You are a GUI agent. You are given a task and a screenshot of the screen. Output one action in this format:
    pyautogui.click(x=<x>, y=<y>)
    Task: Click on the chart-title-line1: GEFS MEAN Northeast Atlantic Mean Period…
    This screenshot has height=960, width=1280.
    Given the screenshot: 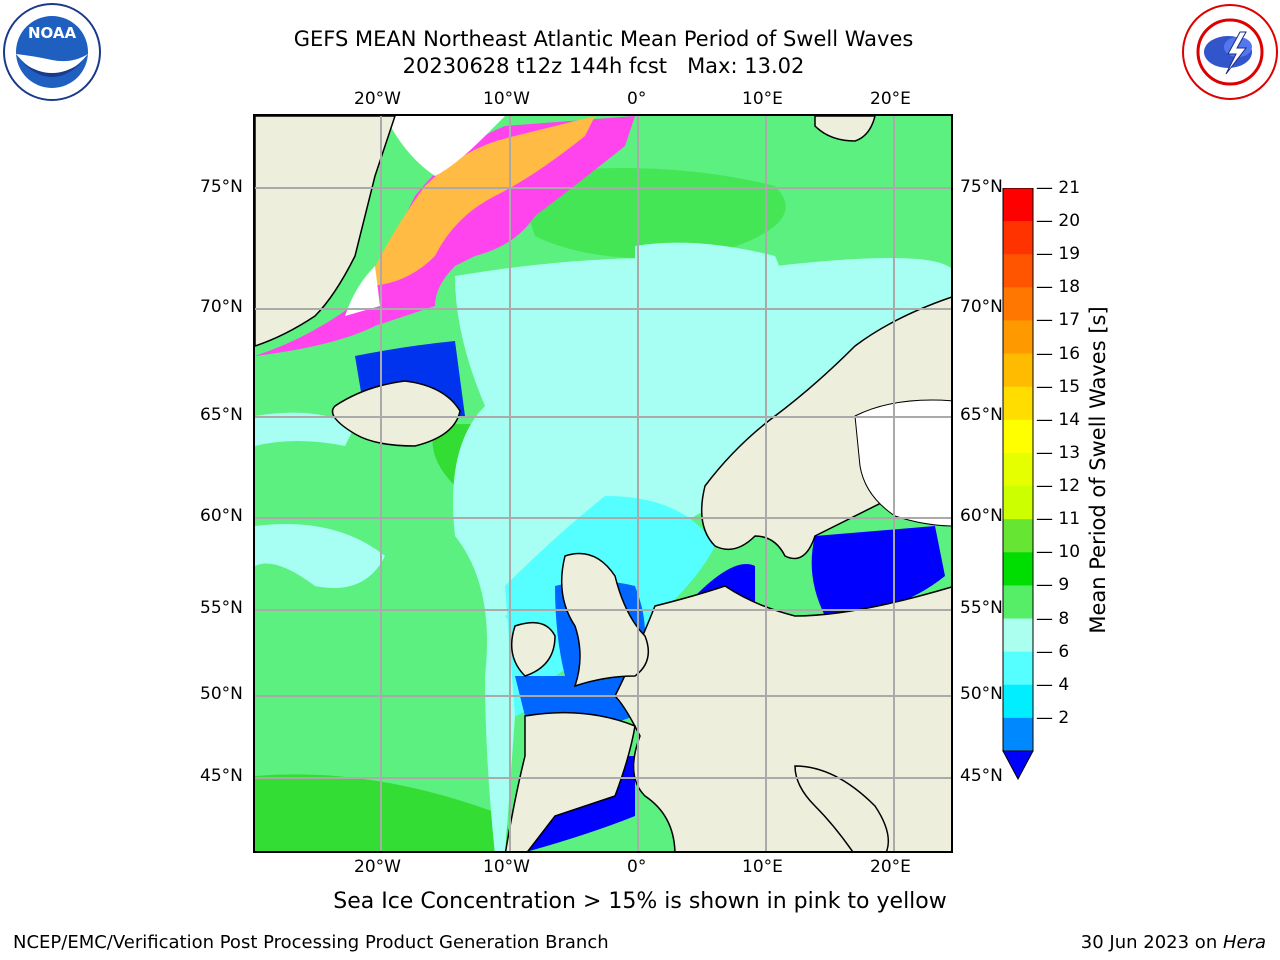 What is the action you would take?
    pyautogui.click(x=603, y=39)
    